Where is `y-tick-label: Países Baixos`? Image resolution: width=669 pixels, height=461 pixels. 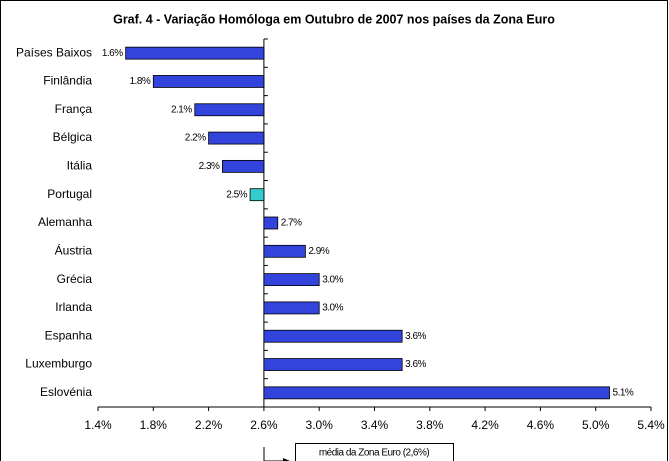 y-tick-label: Países Baixos is located at coordinates (54, 52).